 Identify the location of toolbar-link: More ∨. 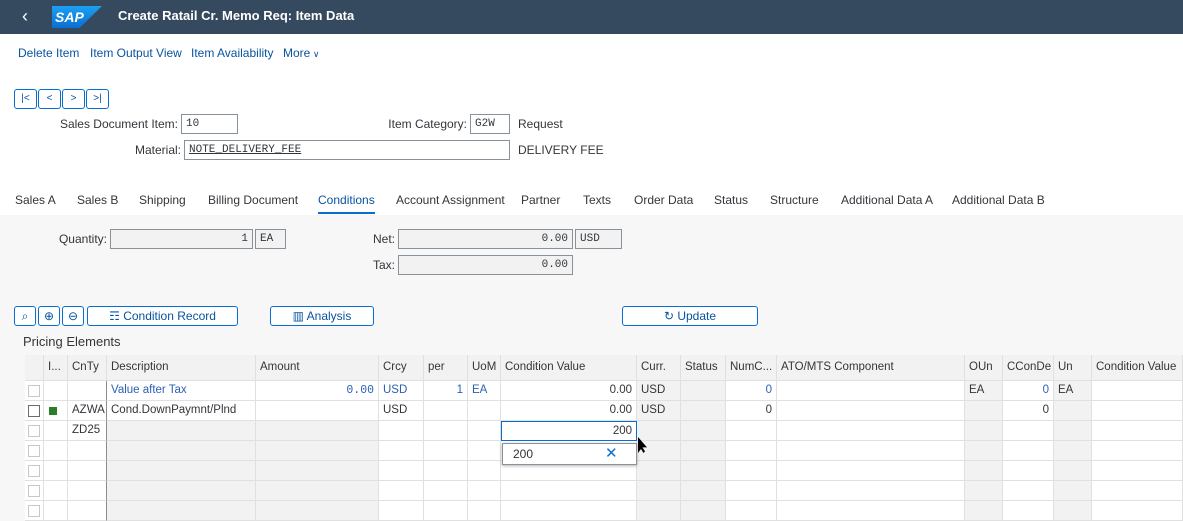
(301, 53).